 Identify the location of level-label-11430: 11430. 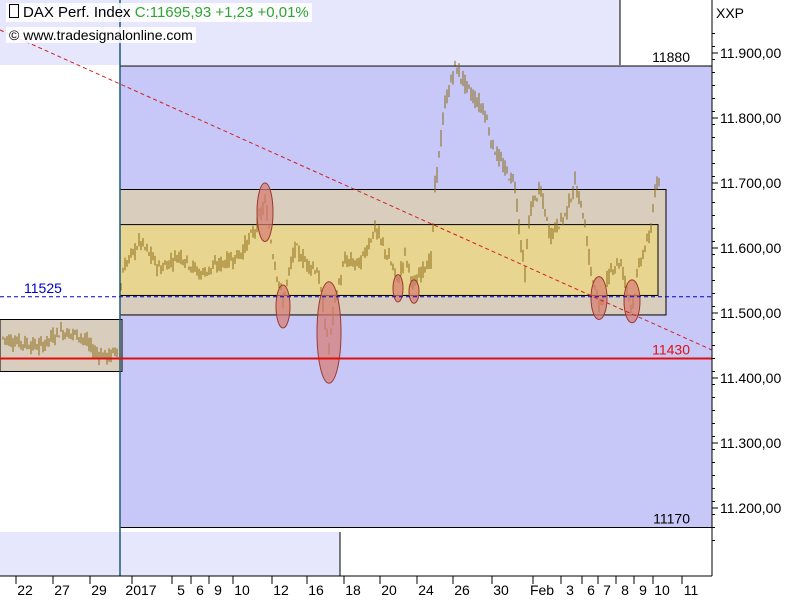
(671, 350).